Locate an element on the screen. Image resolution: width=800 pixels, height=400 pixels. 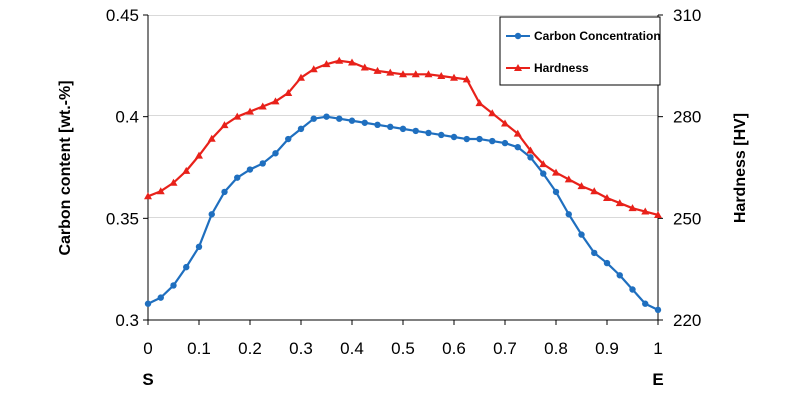
x-axis-ticks: 0 0.1 0.2 0.3 0.4 0.5 0.6 0.7 0.8 0.9 1 is located at coordinates (403, 339).